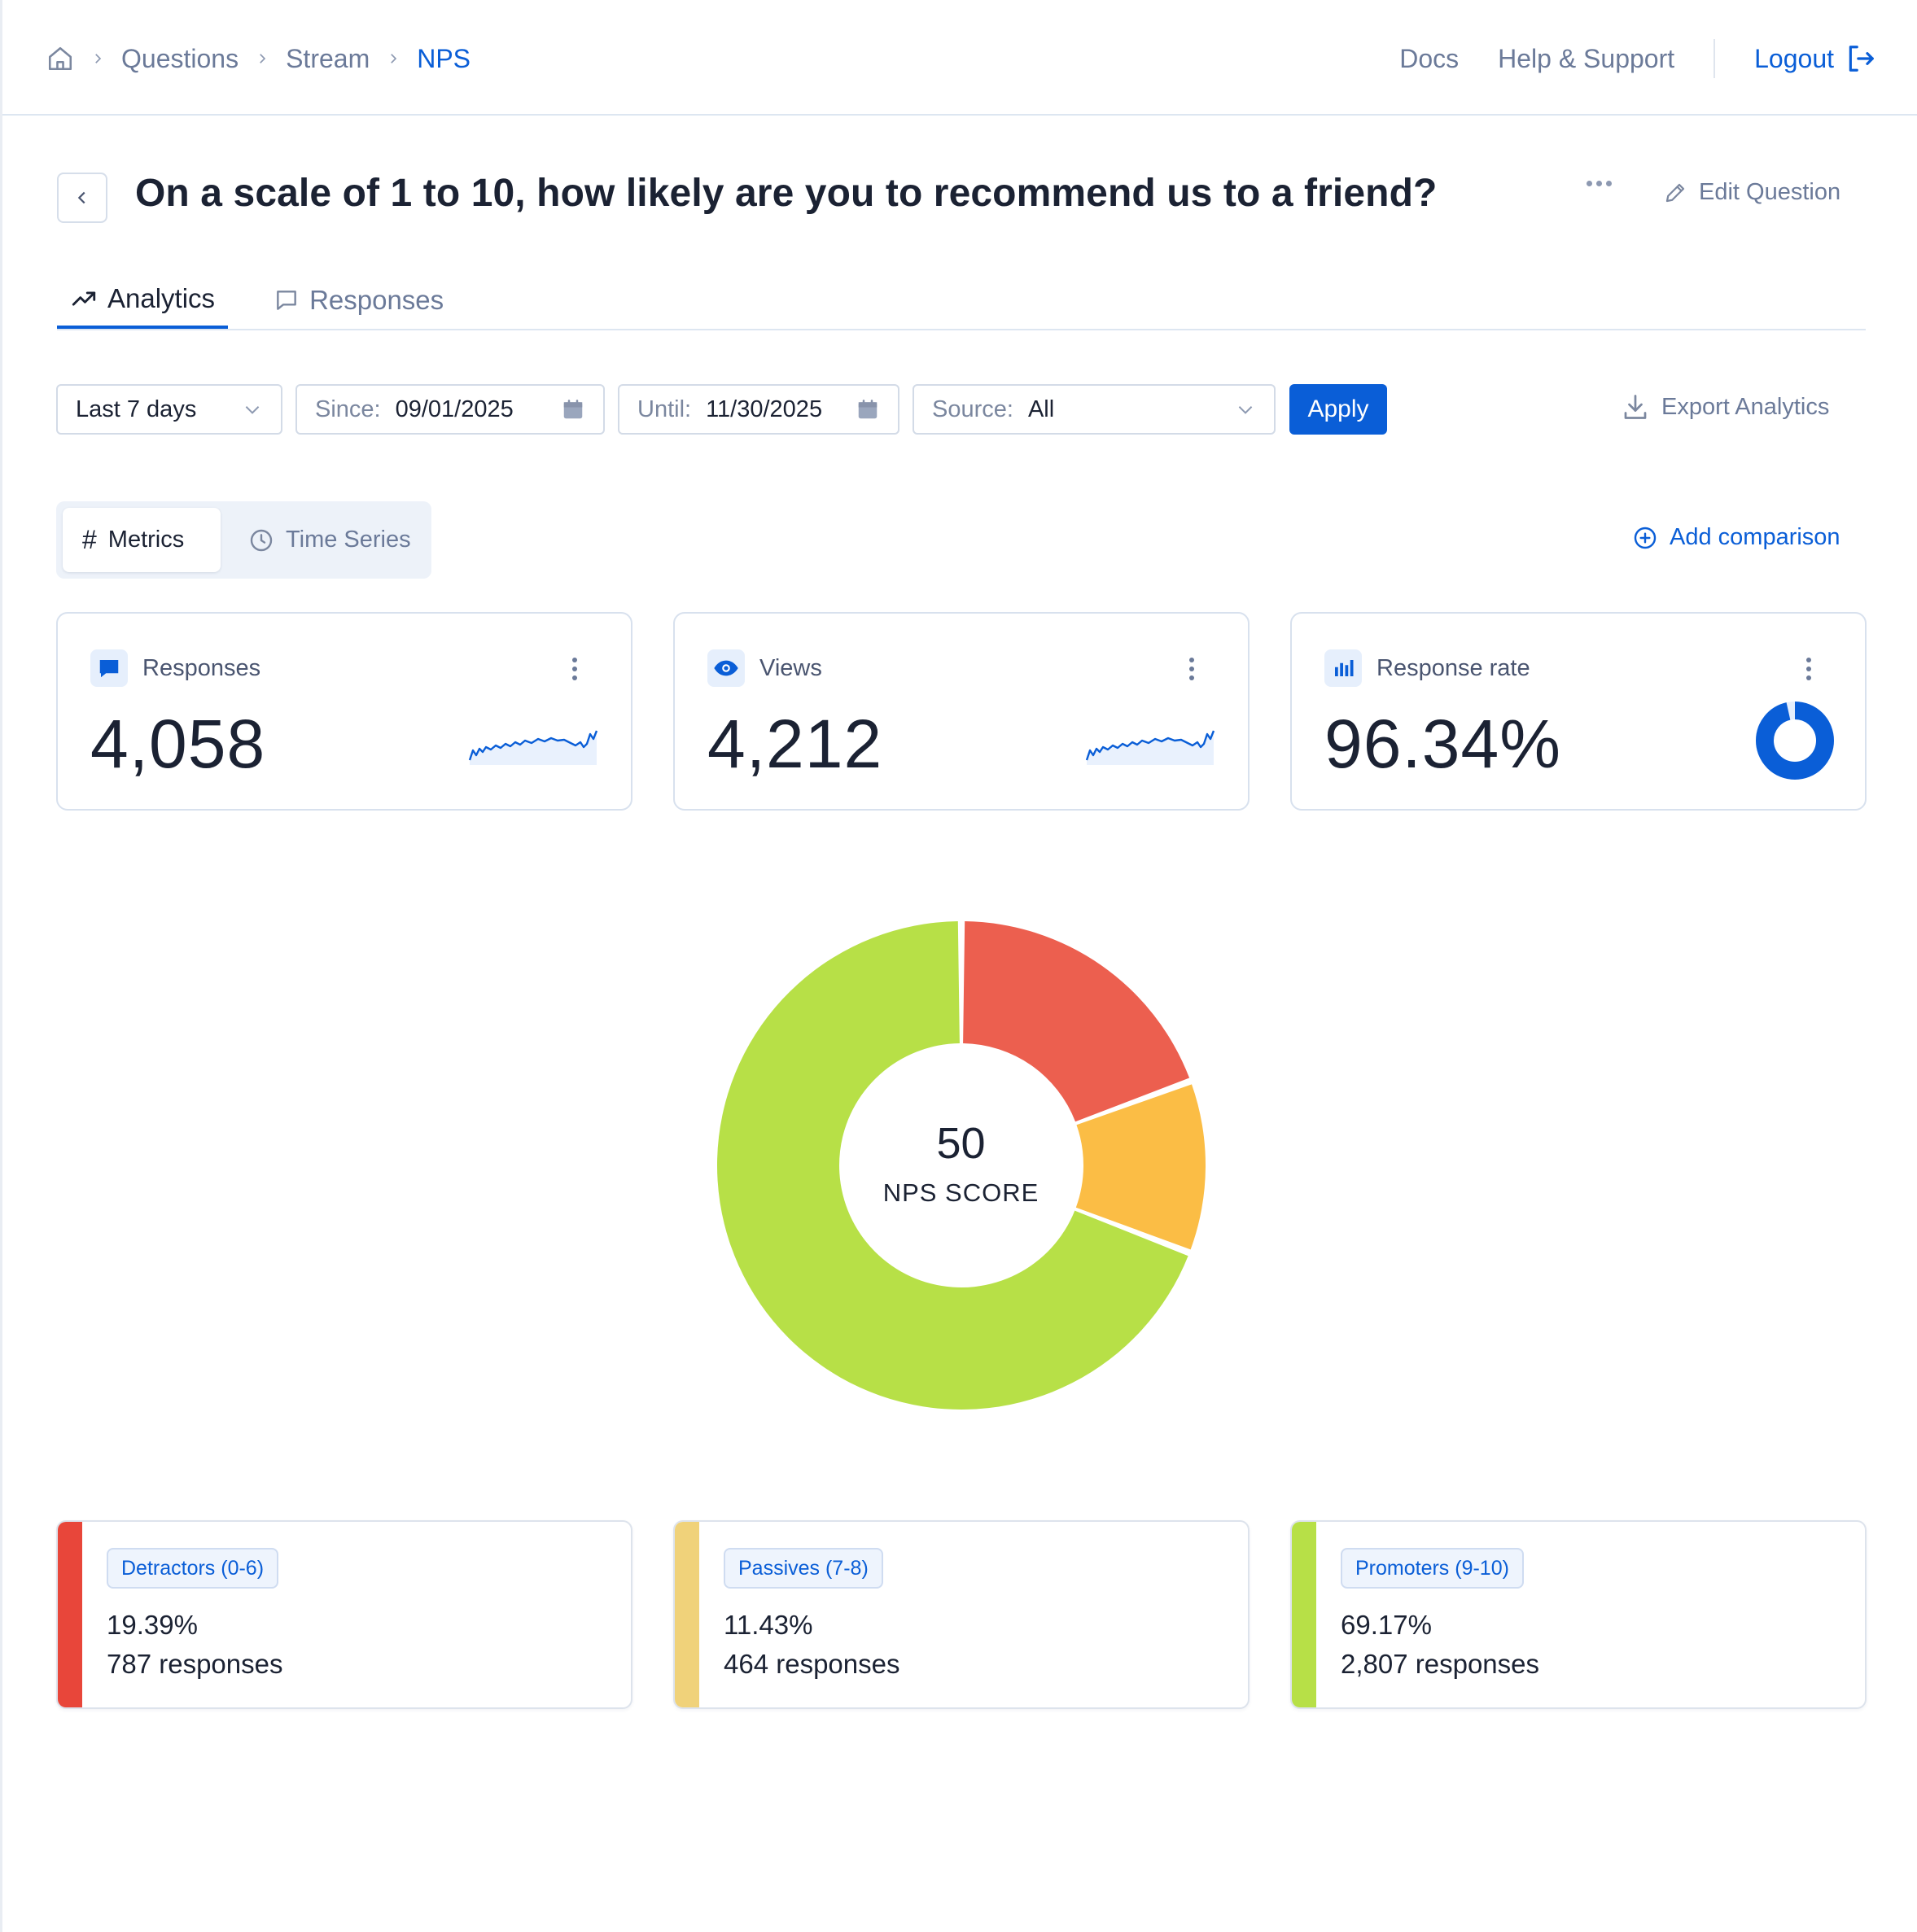 This screenshot has height=1932, width=1917. What do you see at coordinates (348, 409) in the screenshot?
I see `since-label: Since:` at bounding box center [348, 409].